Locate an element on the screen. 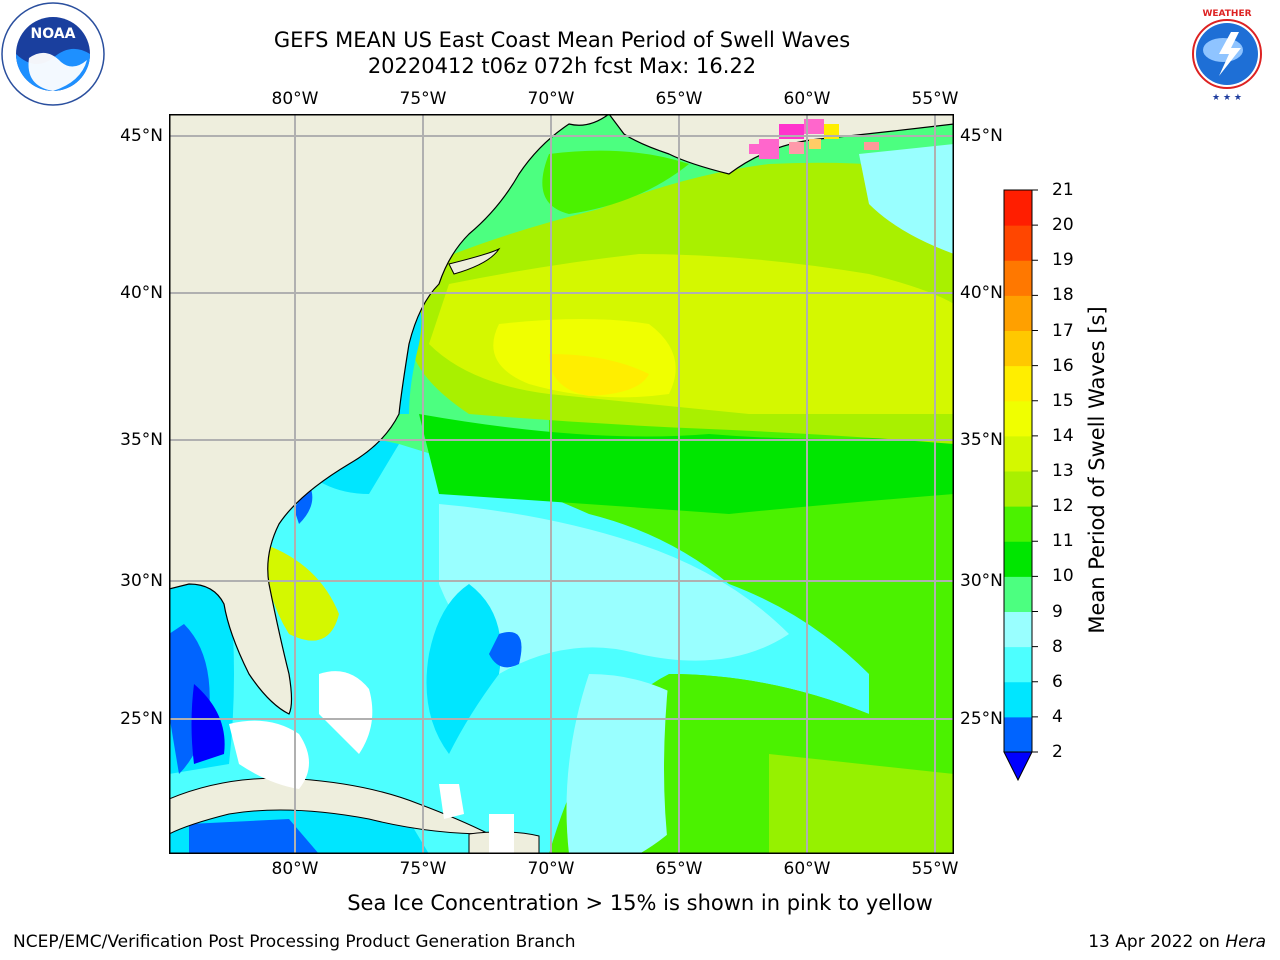 The image size is (1280, 960). lon-label-top: 65°W is located at coordinates (679, 99).